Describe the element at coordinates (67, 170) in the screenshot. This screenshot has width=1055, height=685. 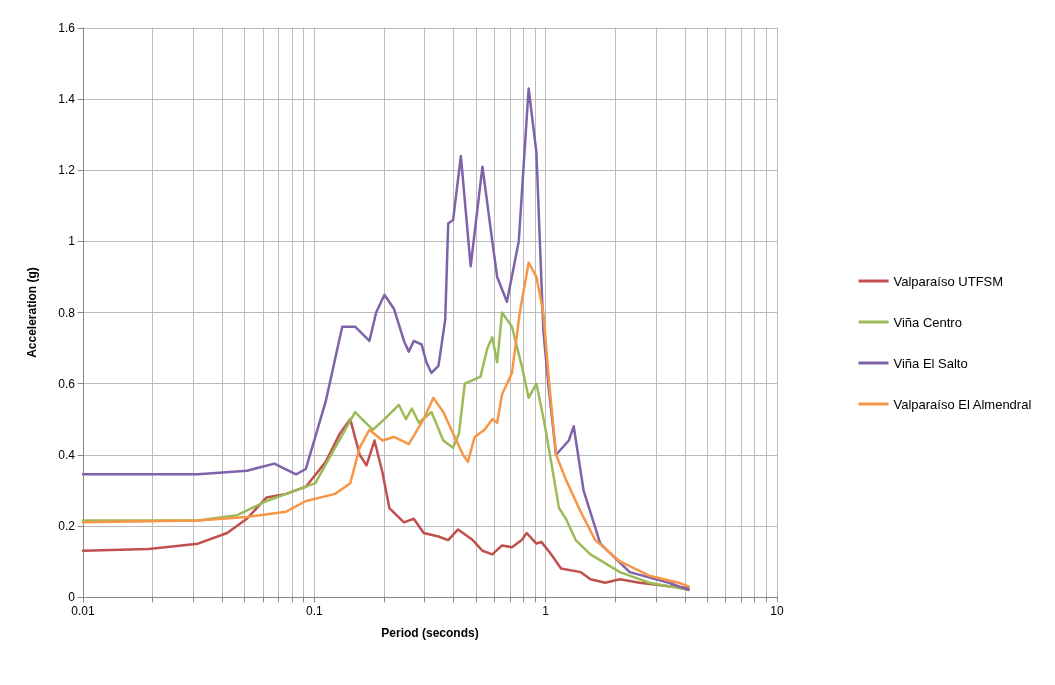
I see `y-tick-label: 1.2` at that location.